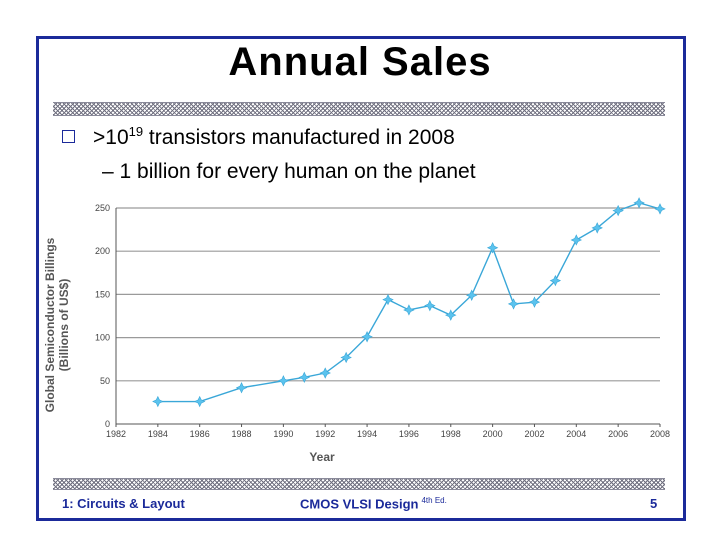 The height and width of the screenshot is (540, 720). What do you see at coordinates (367, 434) in the screenshot?
I see `x-tick-1994: 1994` at bounding box center [367, 434].